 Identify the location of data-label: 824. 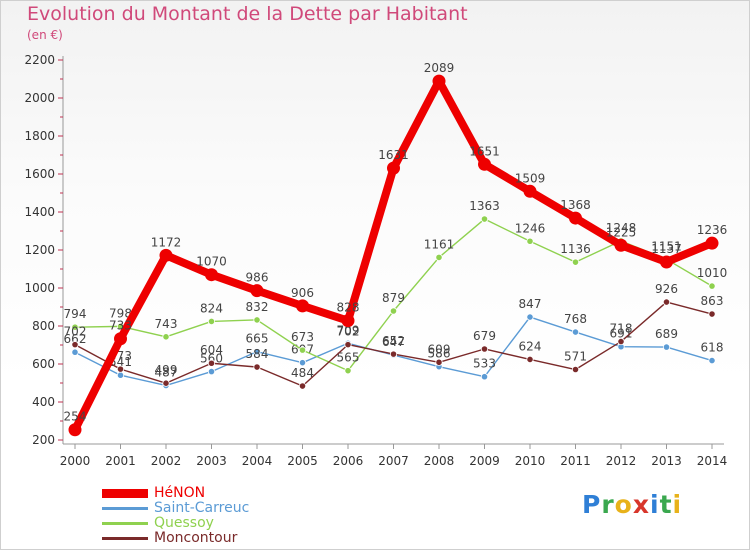
(211, 308).